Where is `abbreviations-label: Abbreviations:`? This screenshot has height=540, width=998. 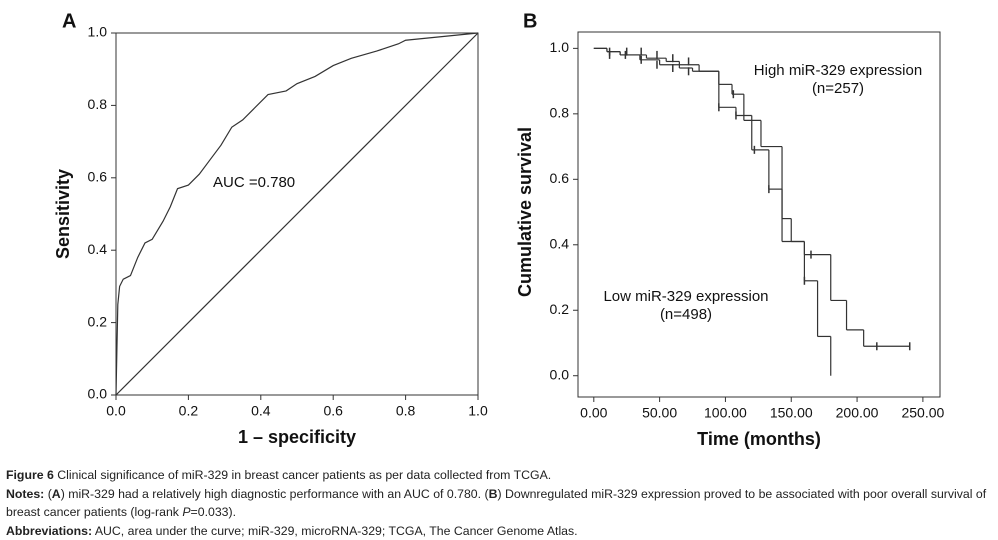 abbreviations-label: Abbreviations: is located at coordinates (49, 531).